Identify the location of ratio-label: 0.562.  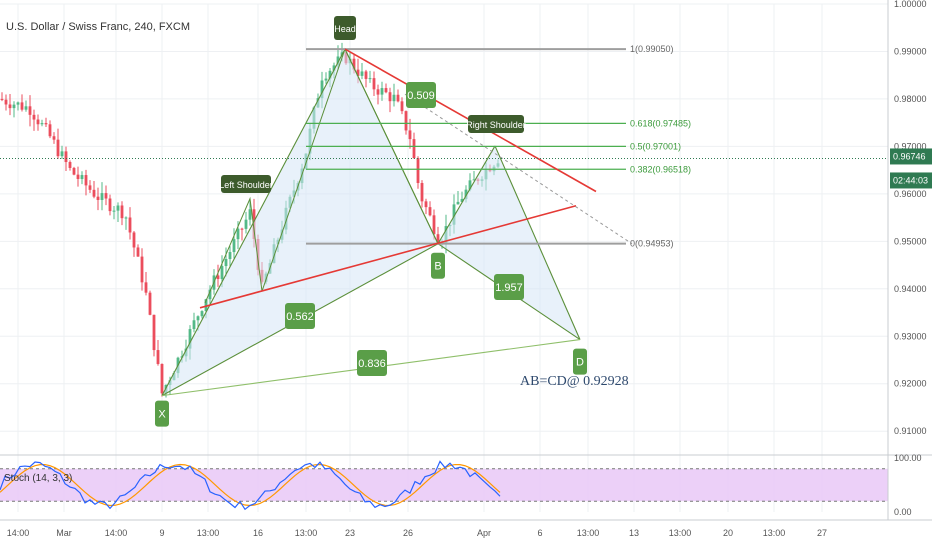
(300, 316).